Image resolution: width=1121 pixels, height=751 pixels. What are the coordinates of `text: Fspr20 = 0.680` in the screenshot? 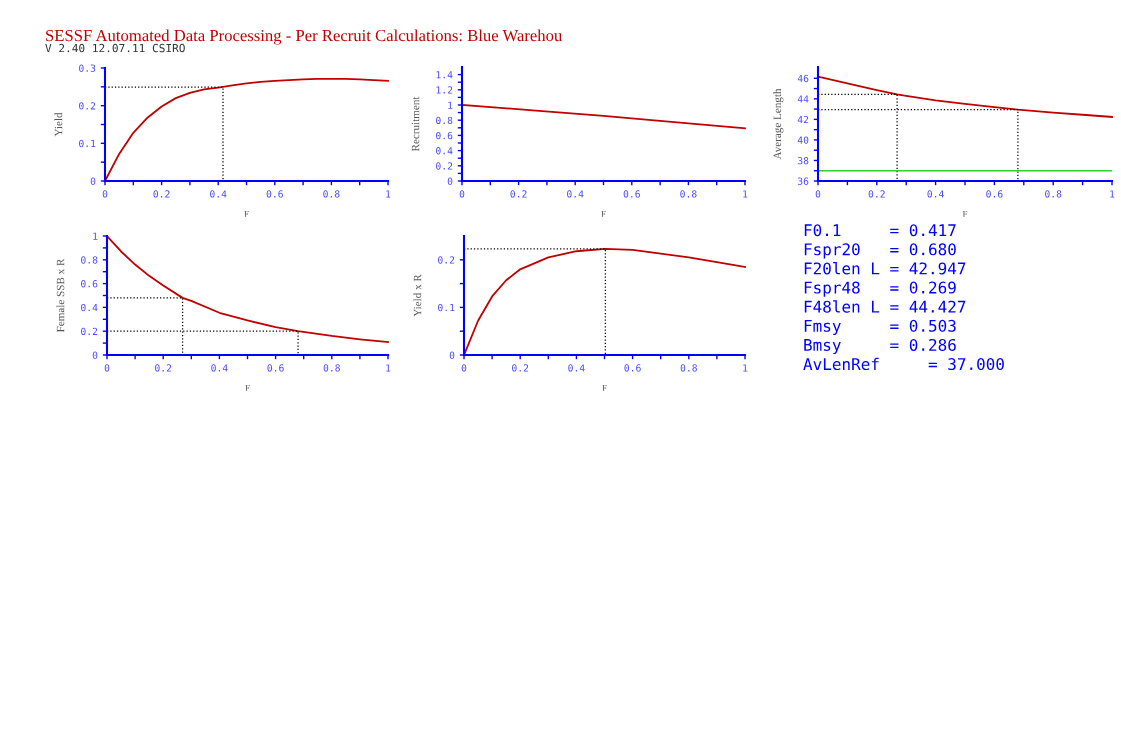 It's located at (880, 251).